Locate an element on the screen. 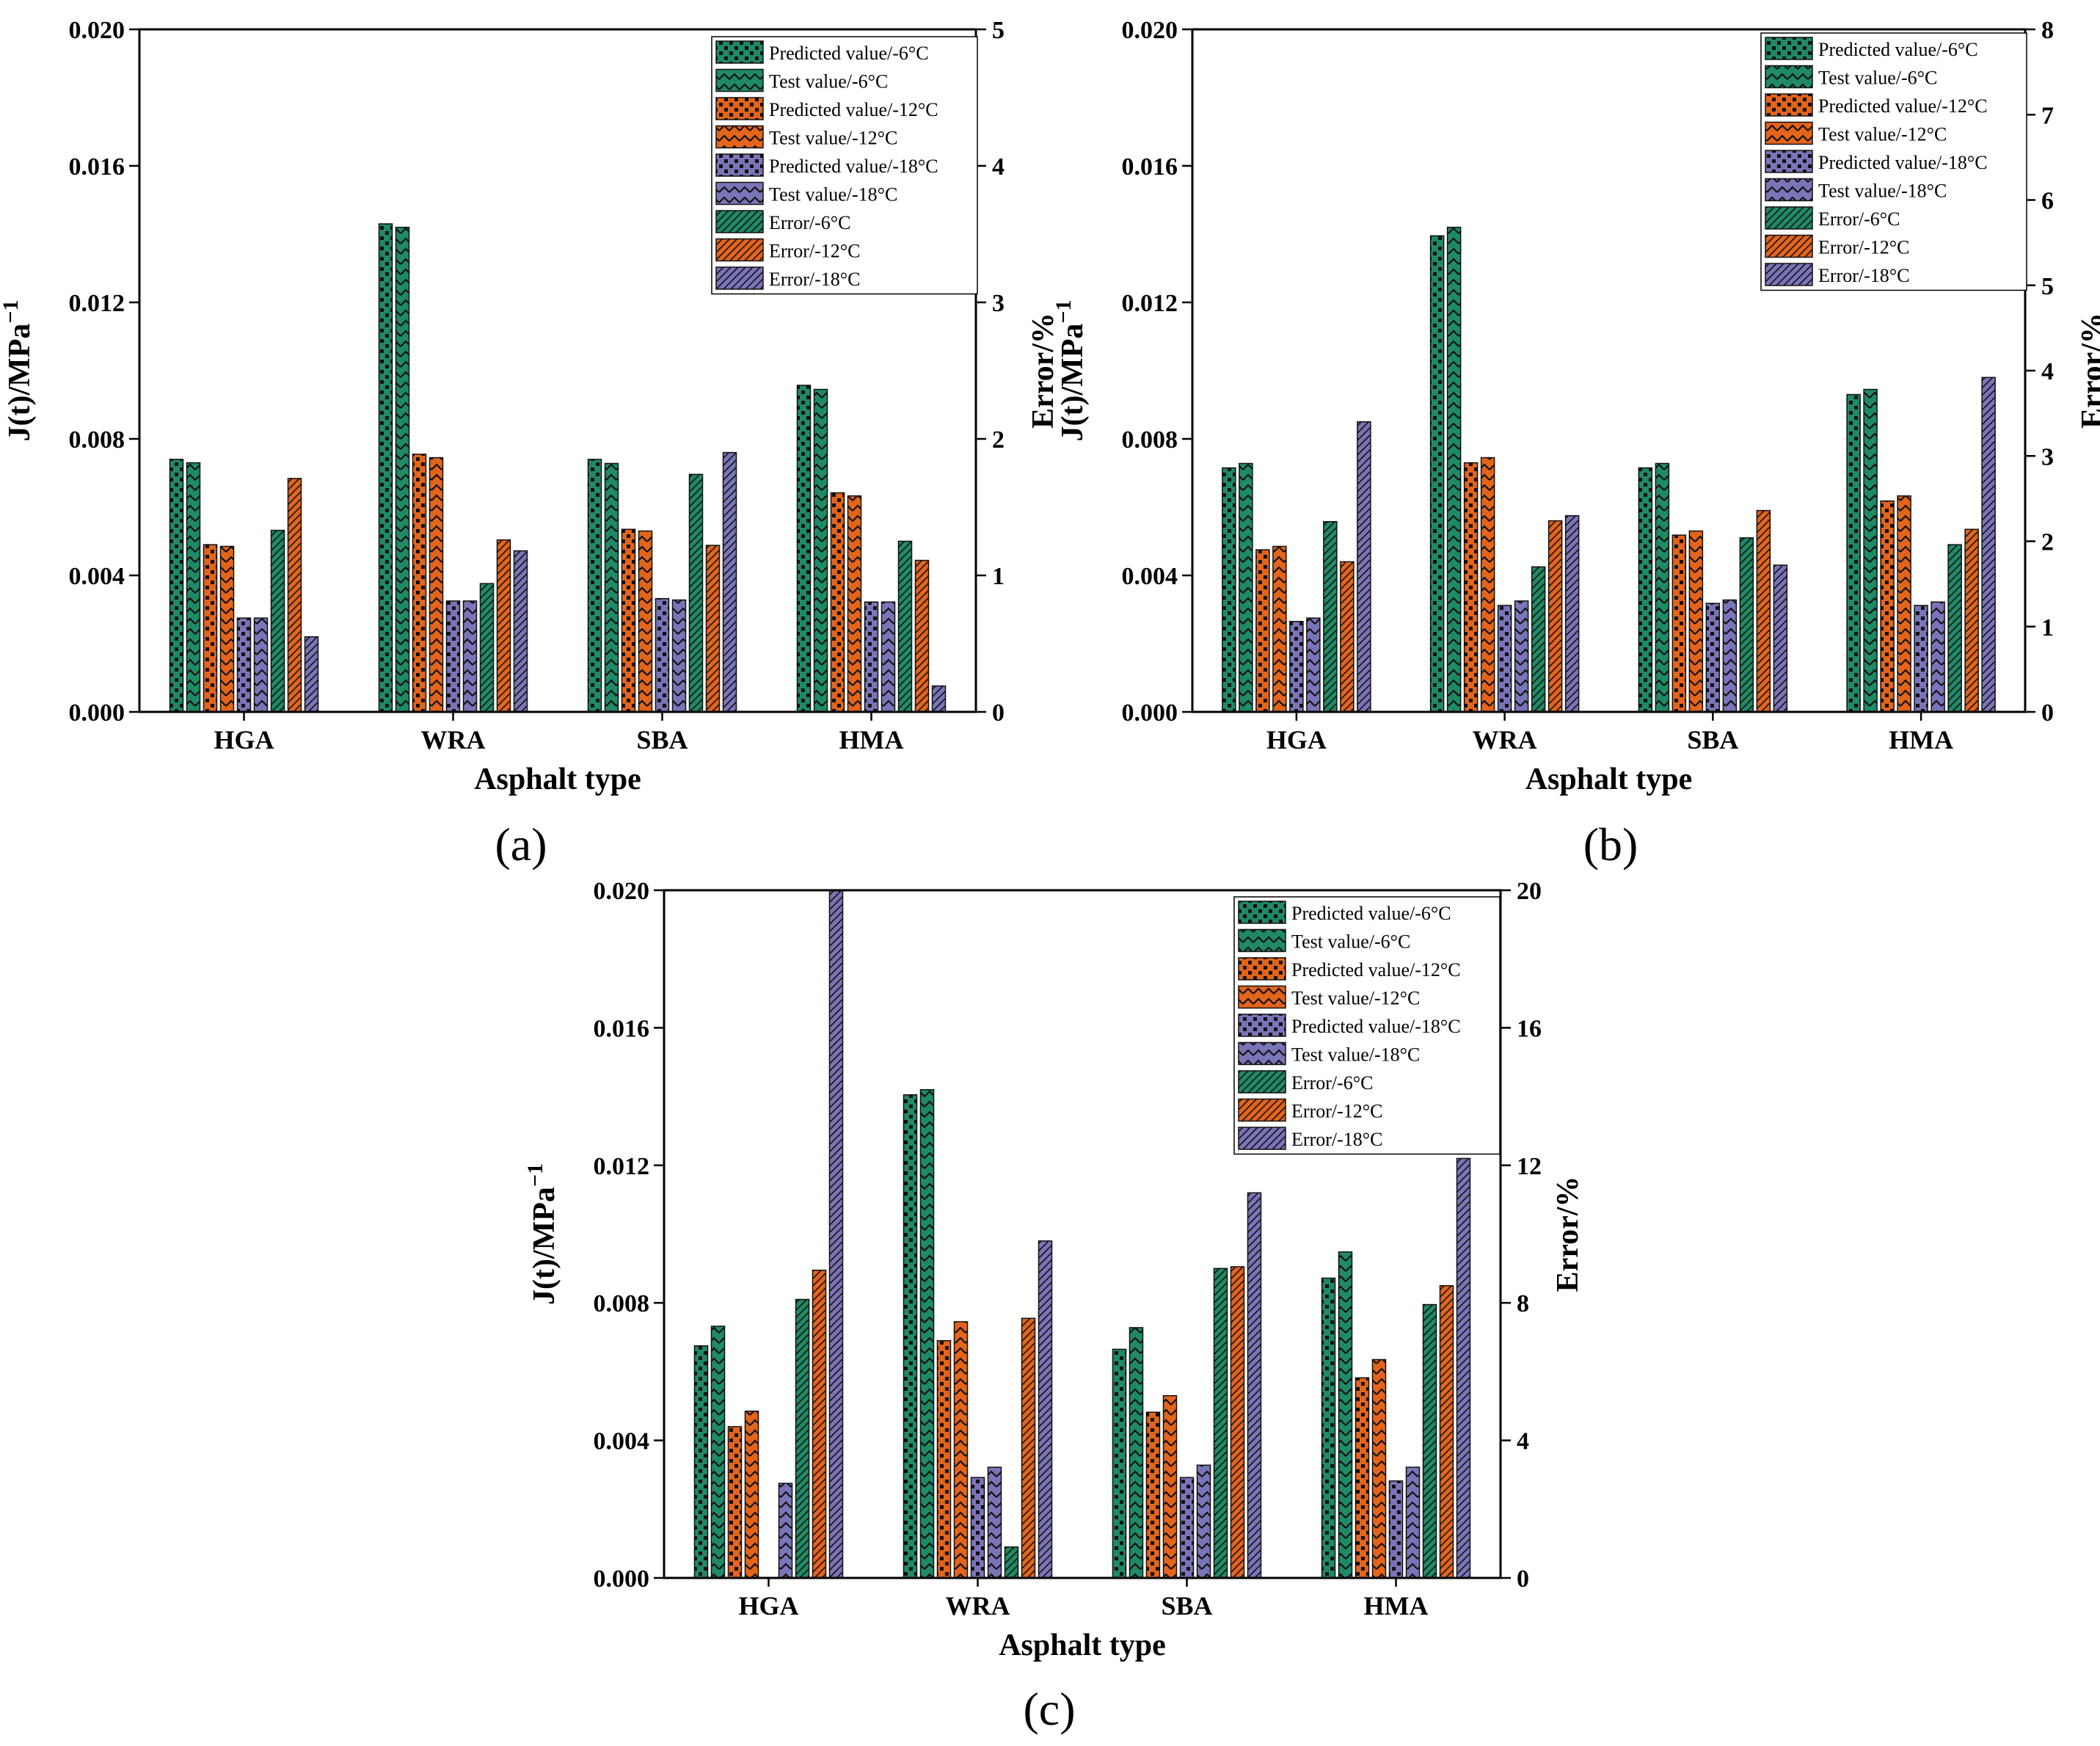 Image resolution: width=2100 pixels, height=1746 pixels. y2-axis-title: Error/% is located at coordinates (1043, 371).